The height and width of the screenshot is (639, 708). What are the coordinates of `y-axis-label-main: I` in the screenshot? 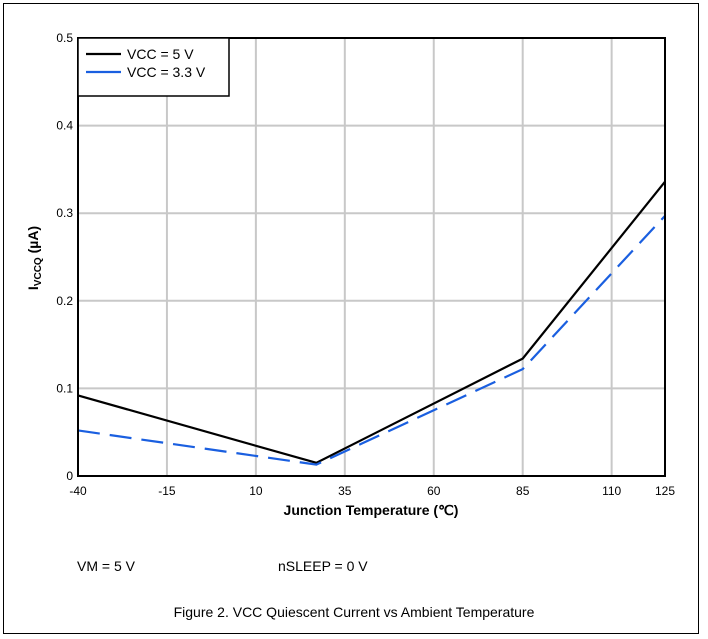 It's located at (33, 288).